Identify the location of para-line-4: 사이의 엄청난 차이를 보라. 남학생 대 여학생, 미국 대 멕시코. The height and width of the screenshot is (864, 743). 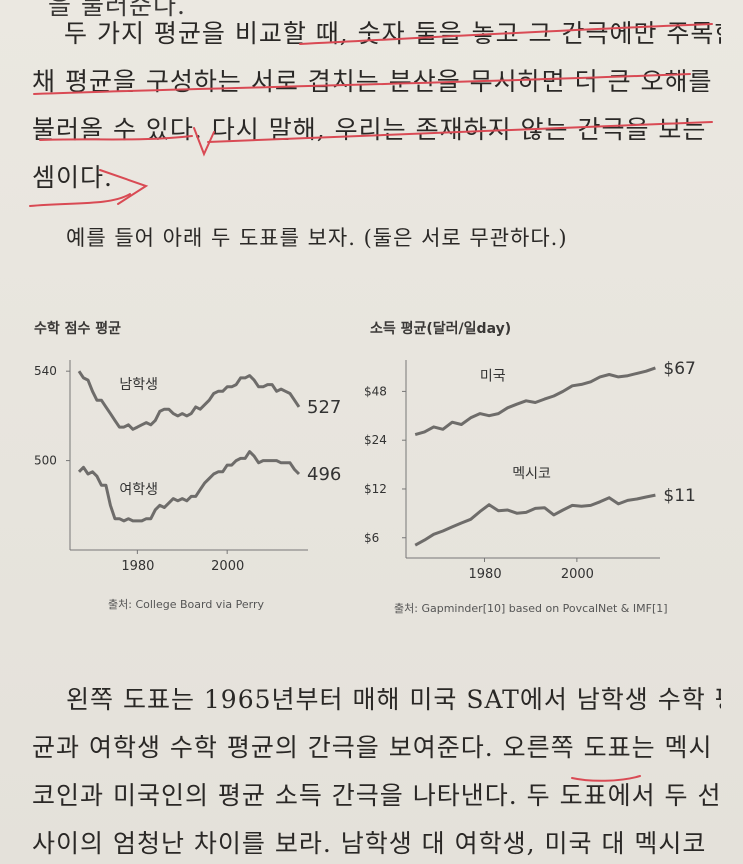
(369, 843).